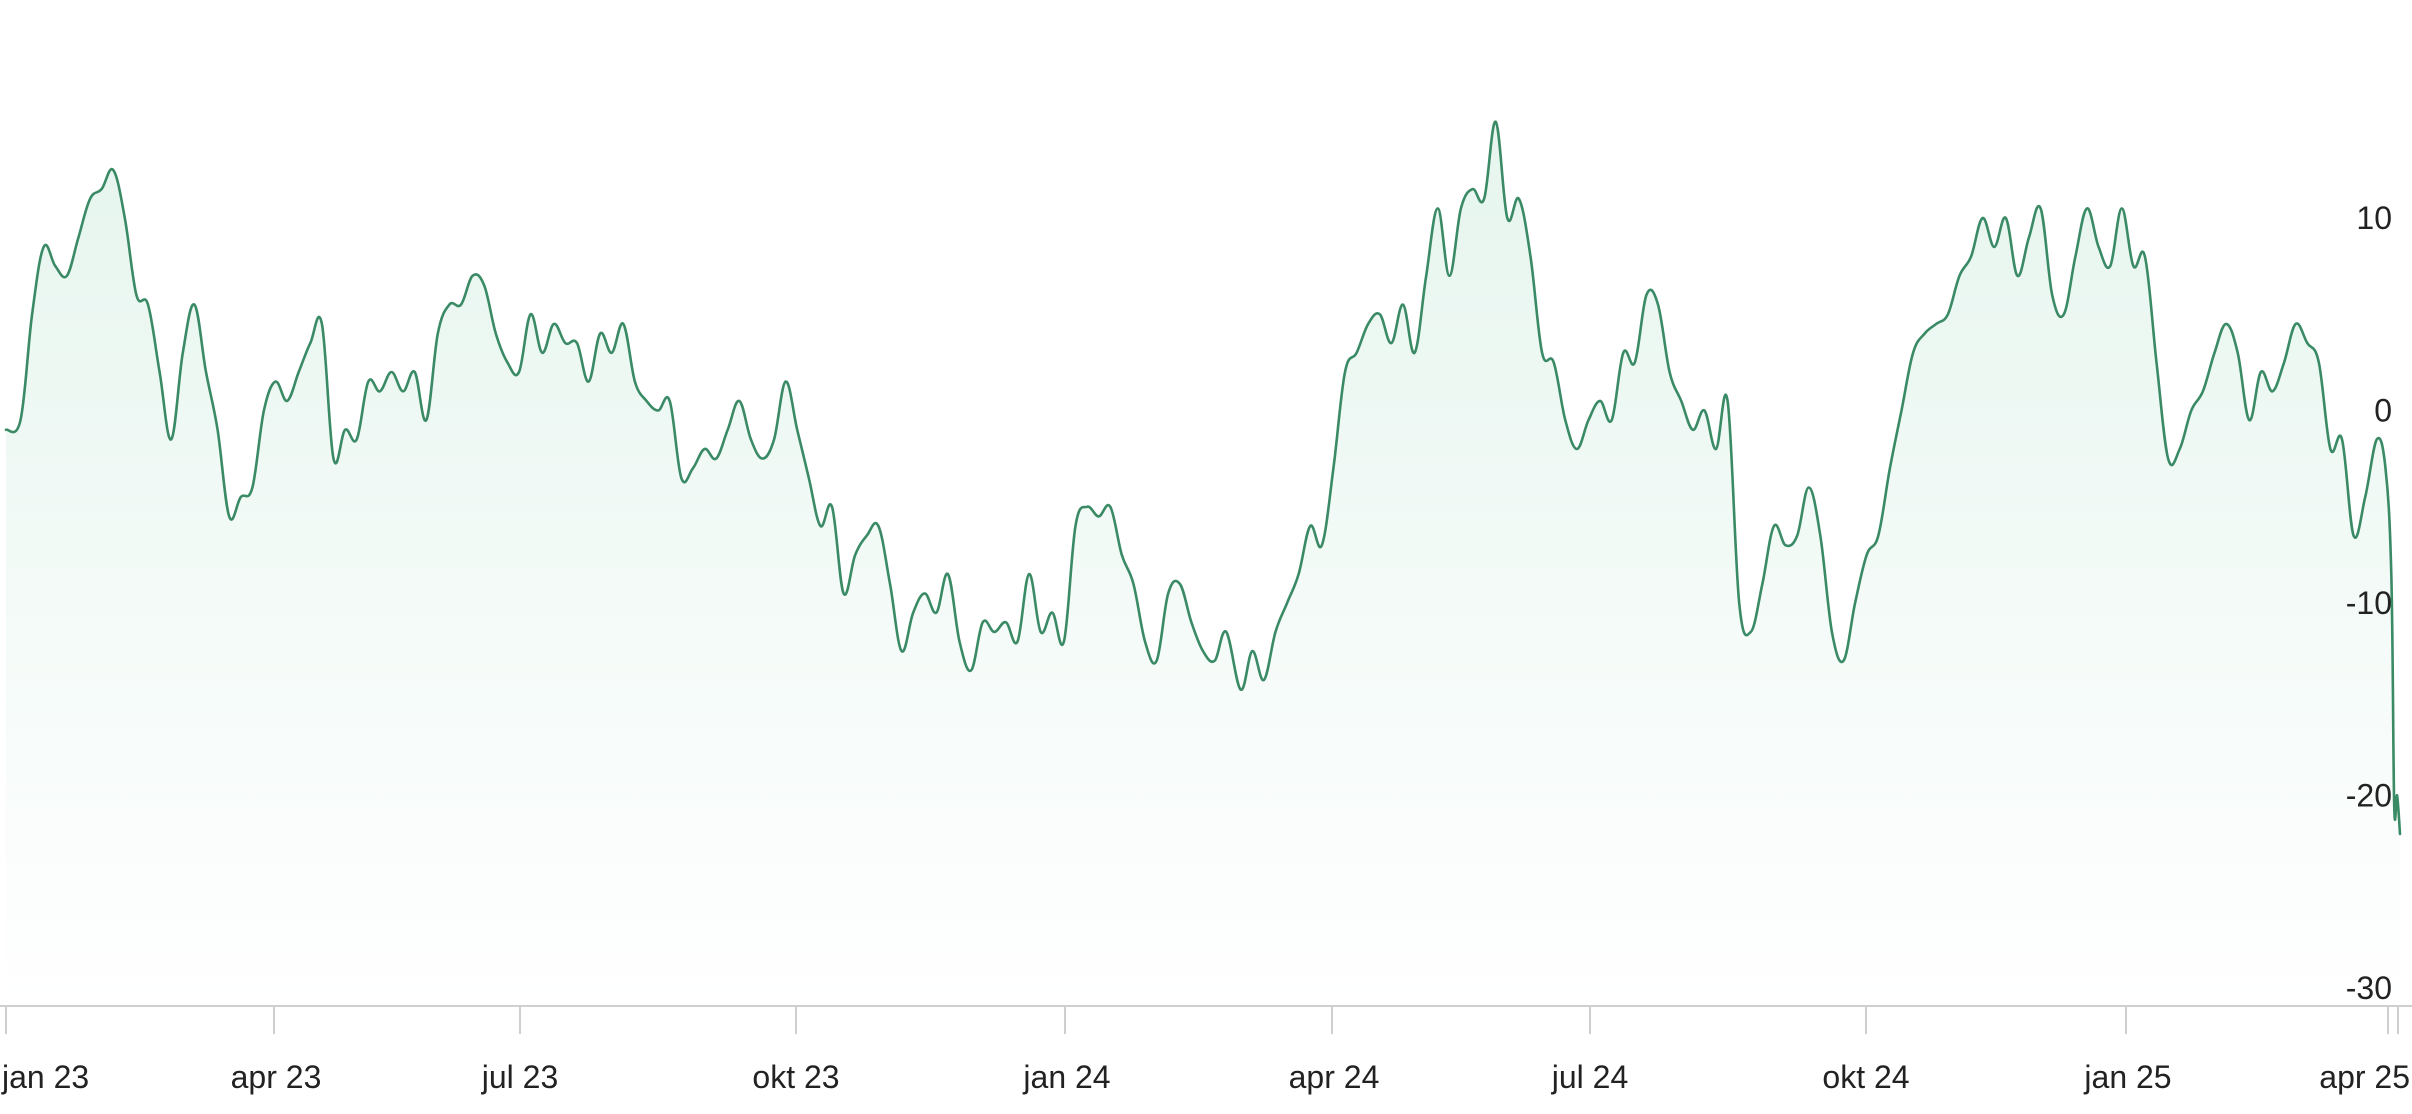 The width and height of the screenshot is (2412, 1114). What do you see at coordinates (520, 1077) in the screenshot?
I see `x-tick-label: jul 23` at bounding box center [520, 1077].